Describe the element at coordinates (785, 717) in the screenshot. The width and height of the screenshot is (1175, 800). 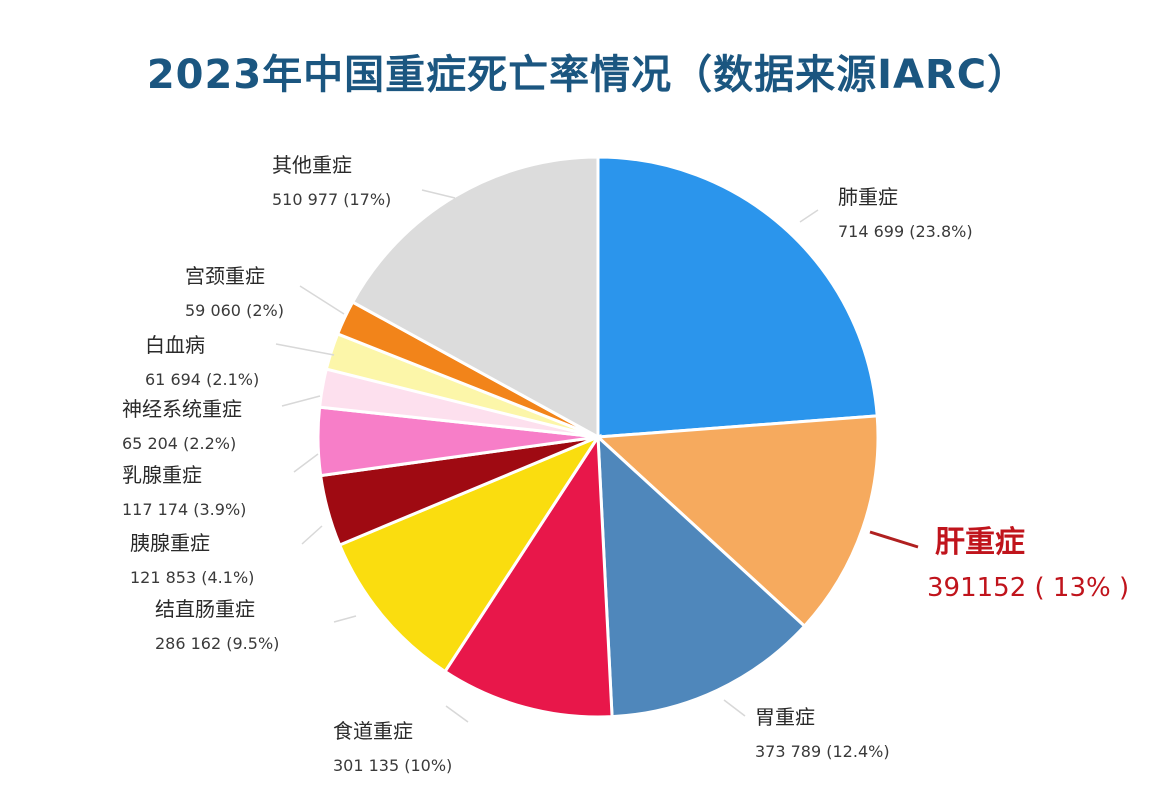
I see `slice-label-name-3: 胃重症` at that location.